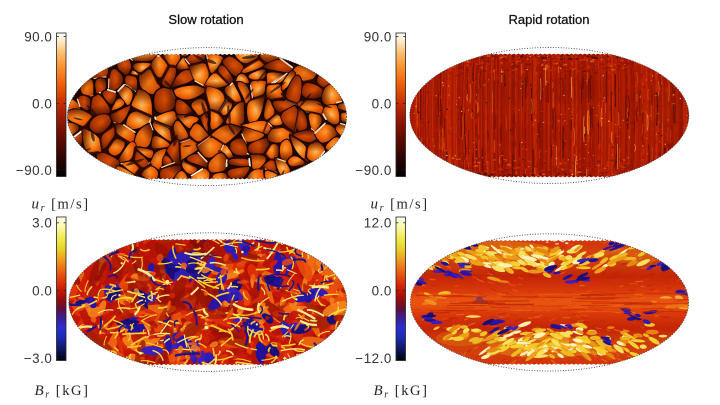  I want to click on svg-text: Rapid rotation, so click(549, 19).